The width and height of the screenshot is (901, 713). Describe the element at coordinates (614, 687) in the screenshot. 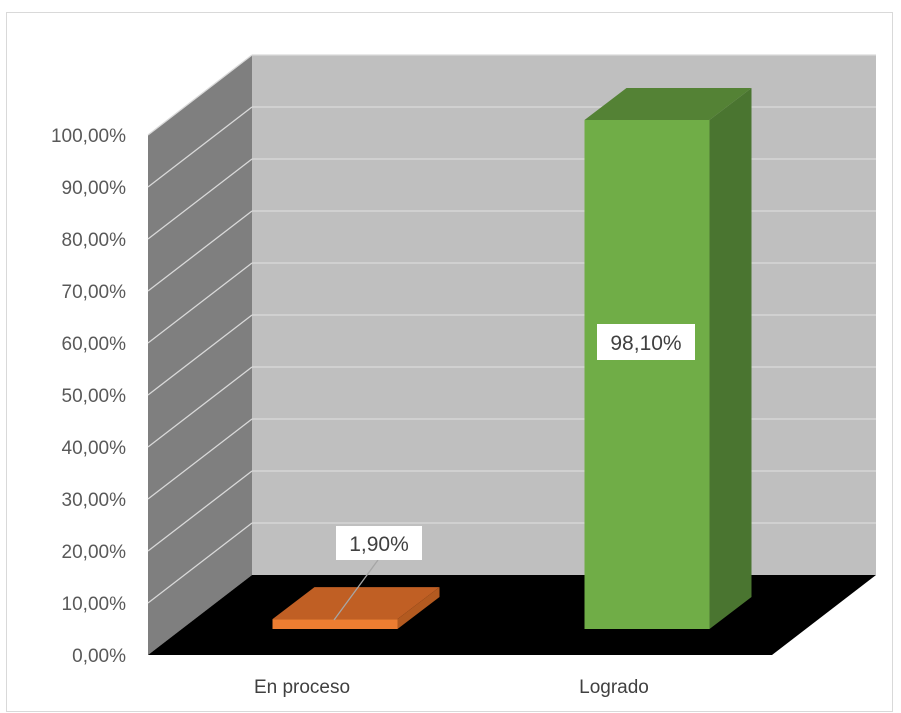

I see `x-category-label: Logrado` at that location.